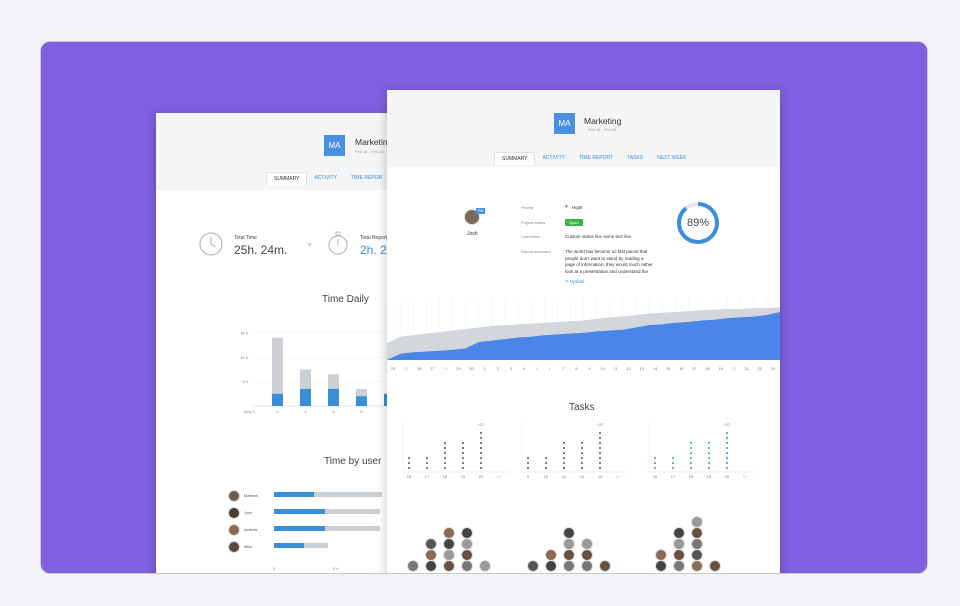 This screenshot has width=960, height=606. I want to click on total-report-value: 2h. 2, so click(373, 250).